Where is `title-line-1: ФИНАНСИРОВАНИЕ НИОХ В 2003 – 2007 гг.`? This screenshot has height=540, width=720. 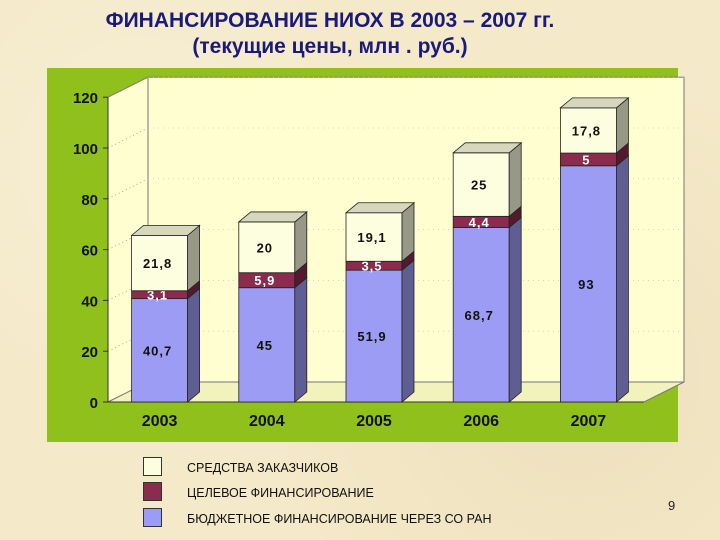
title-line-1: ФИНАНСИРОВАНИЕ НИОХ В 2003 – 2007 гг. is located at coordinates (330, 20).